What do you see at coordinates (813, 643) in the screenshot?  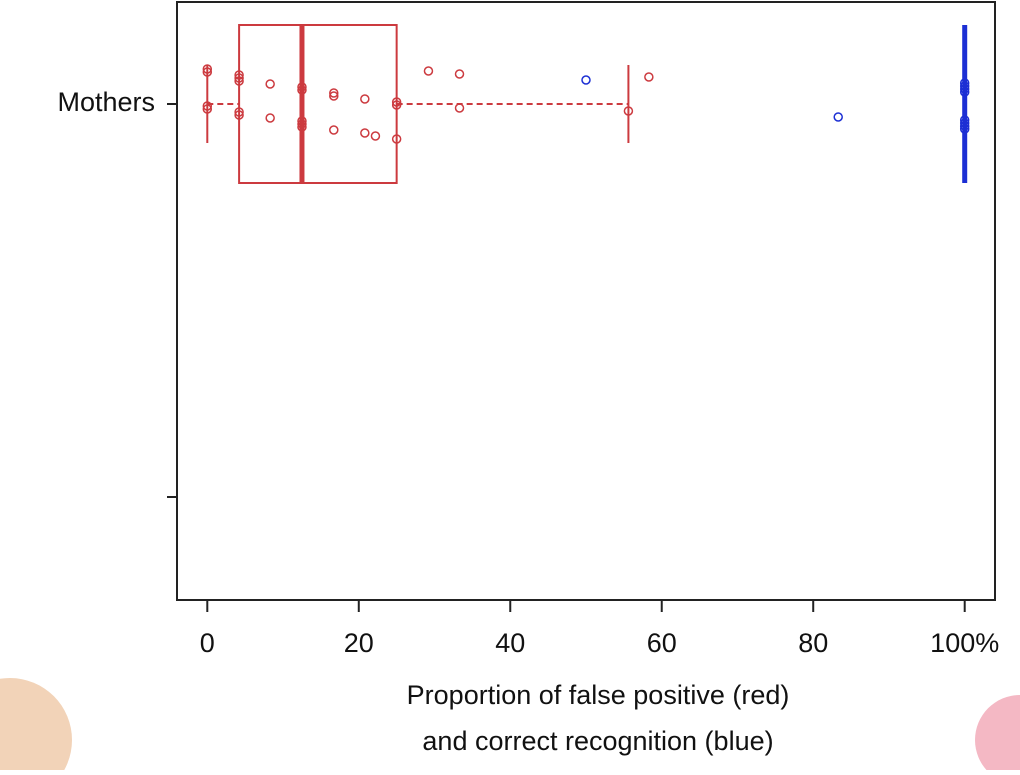 I see `x-tick-label: 80` at bounding box center [813, 643].